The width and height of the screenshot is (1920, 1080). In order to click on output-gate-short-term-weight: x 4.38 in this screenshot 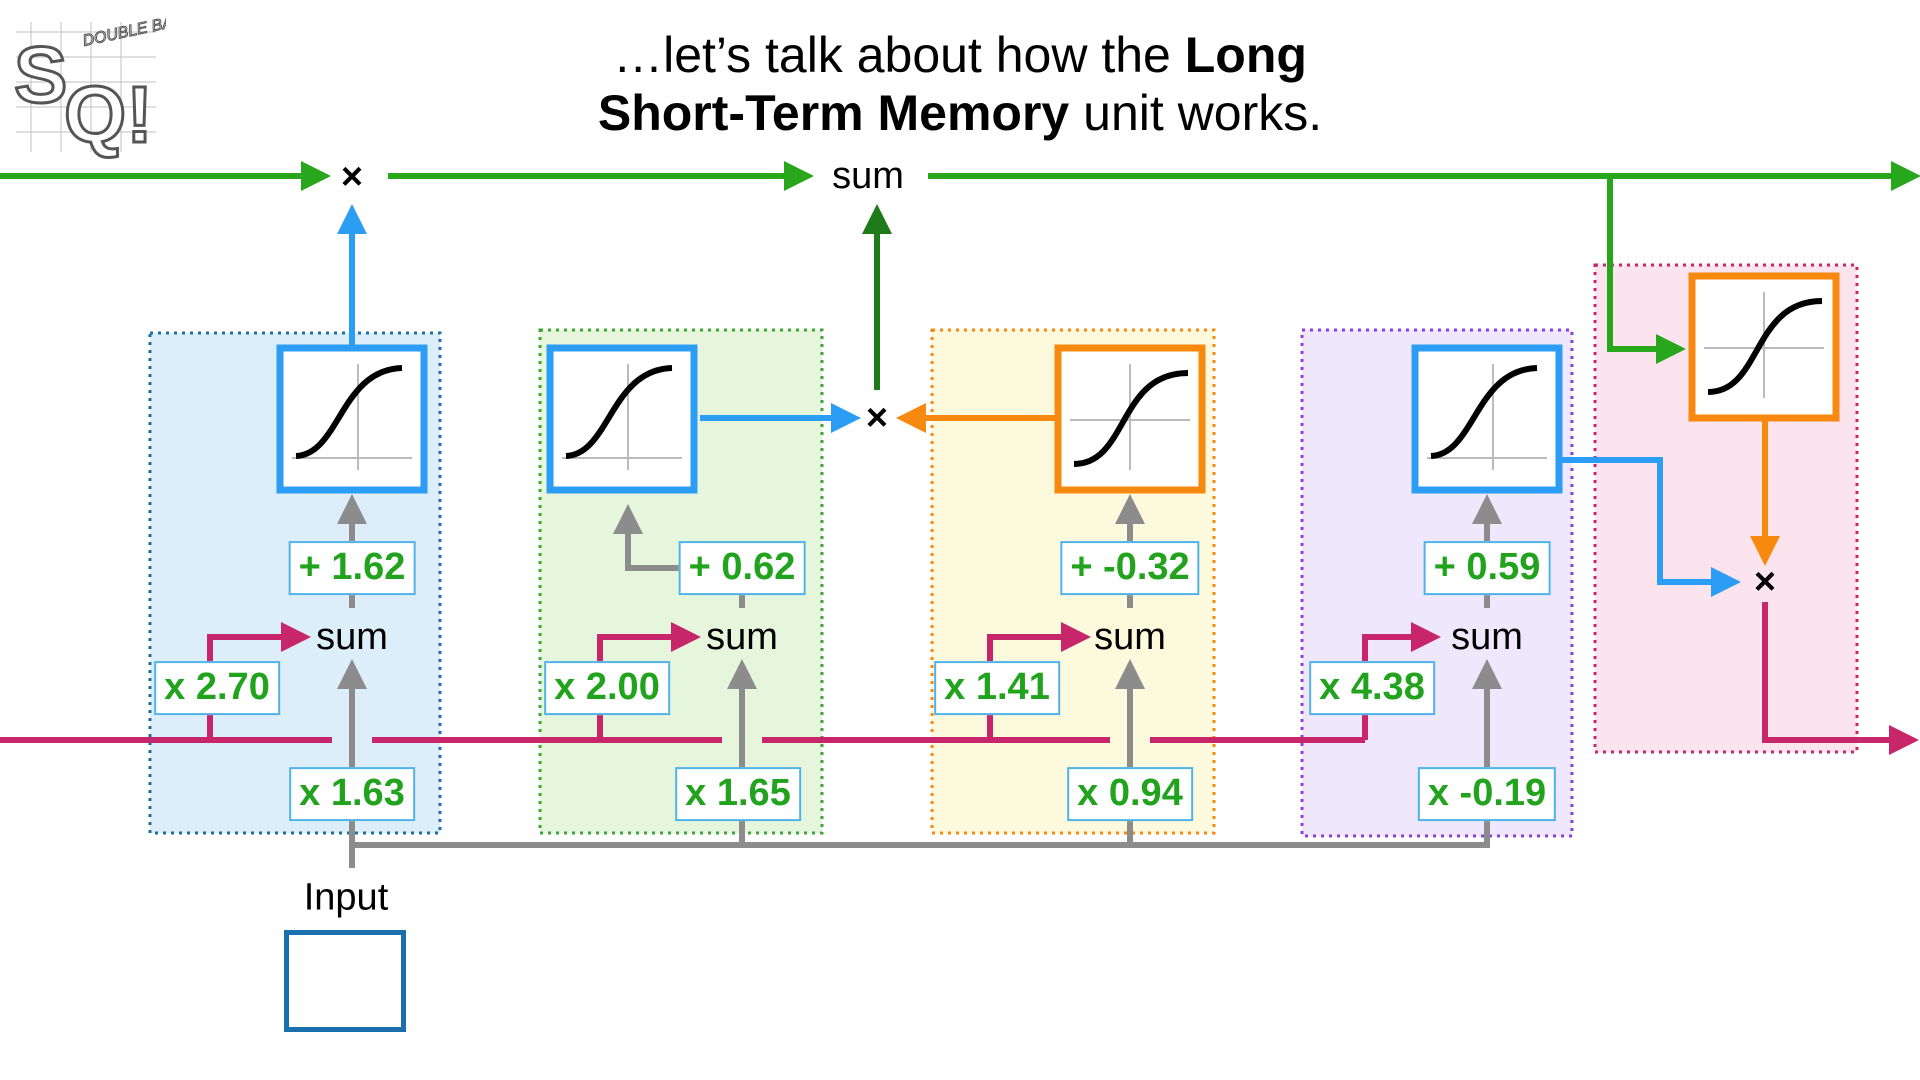, I will do `click(1372, 688)`.